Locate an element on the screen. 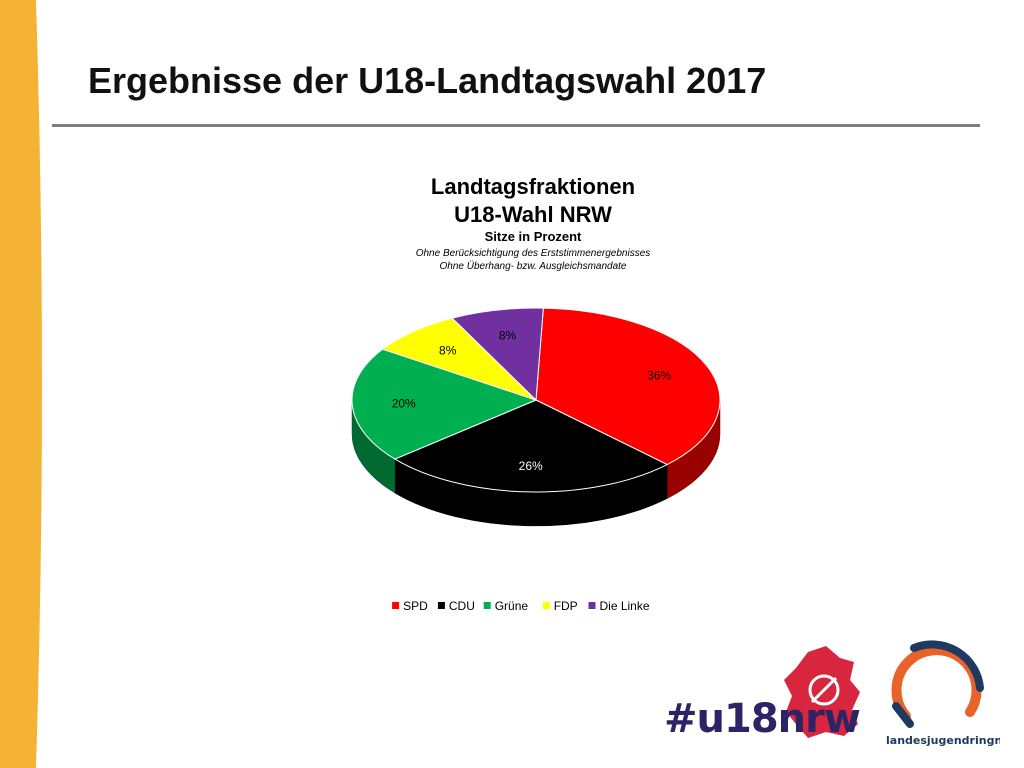 This screenshot has height=768, width=1024. legend-swatch-fdp is located at coordinates (546, 605).